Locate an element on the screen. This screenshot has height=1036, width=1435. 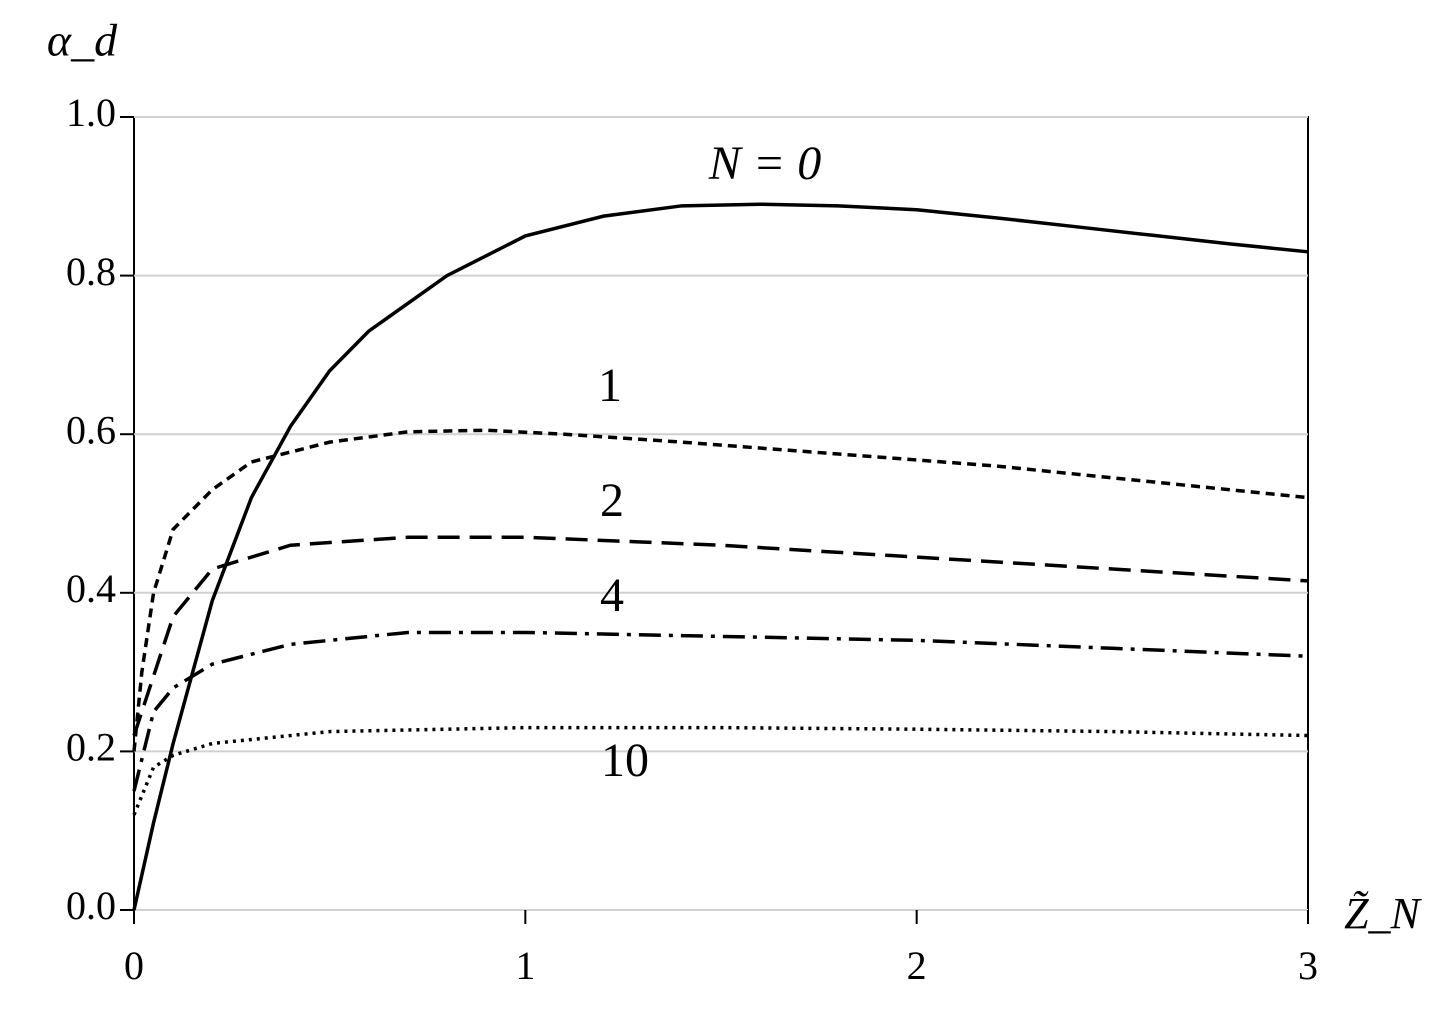
series-label: 1 is located at coordinates (610, 385).